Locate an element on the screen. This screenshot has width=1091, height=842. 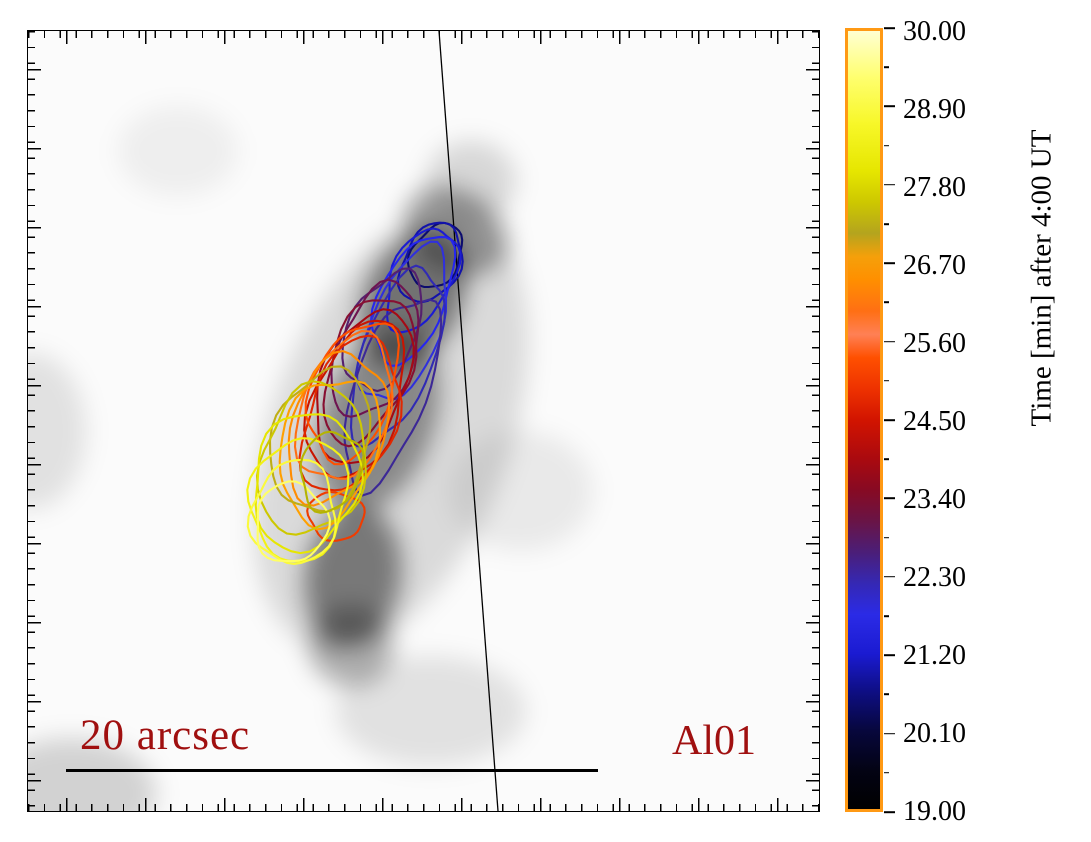
colorbar-tick-label: 23.40 is located at coordinates (934, 499).